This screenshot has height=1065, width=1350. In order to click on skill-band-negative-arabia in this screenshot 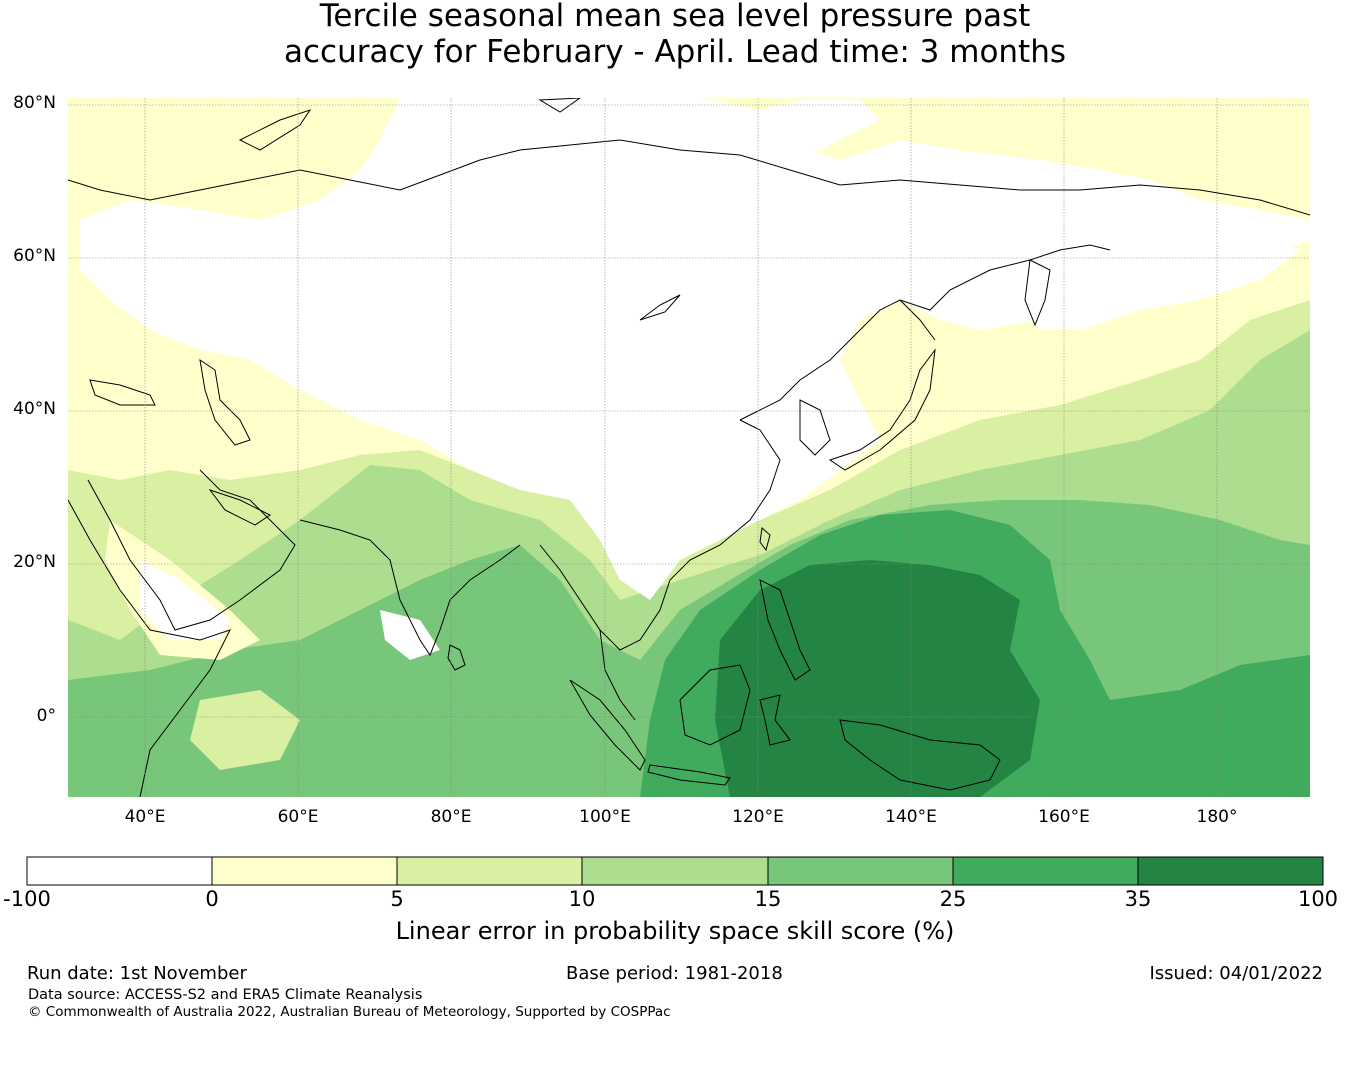, I will do `click(185, 600)`.